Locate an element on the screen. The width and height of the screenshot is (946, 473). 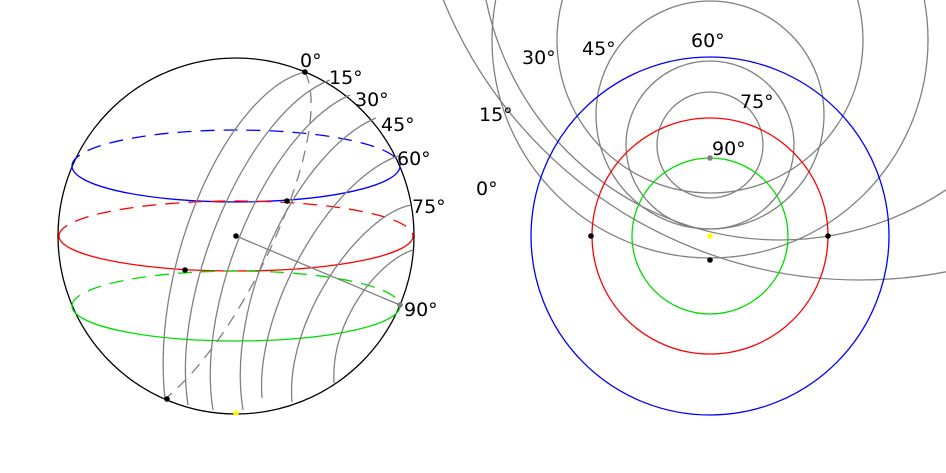
proj-point-bottom is located at coordinates (710, 260).